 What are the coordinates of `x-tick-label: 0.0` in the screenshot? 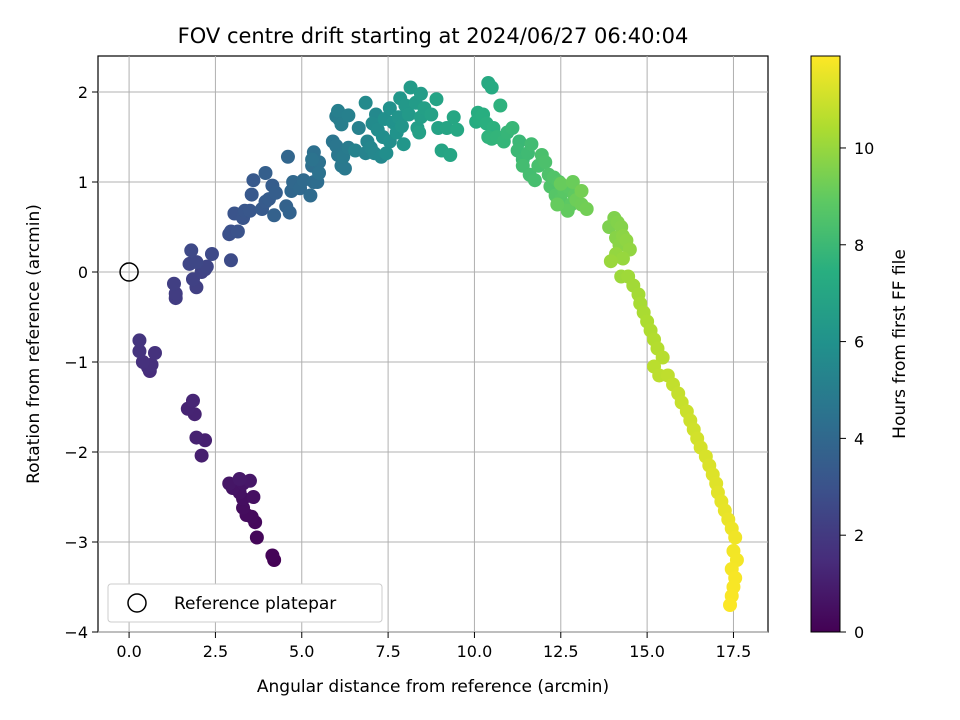 It's located at (128, 651).